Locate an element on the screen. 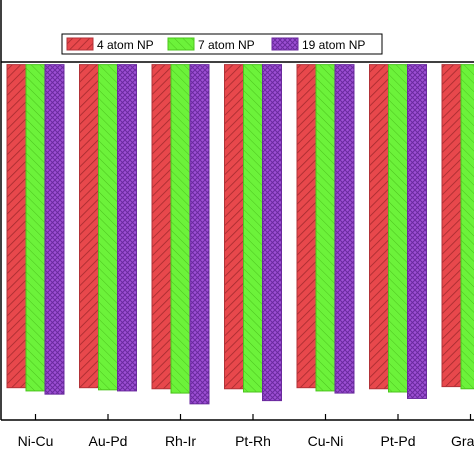 This screenshot has height=474, width=474. legend-frame is located at coordinates (222, 44).